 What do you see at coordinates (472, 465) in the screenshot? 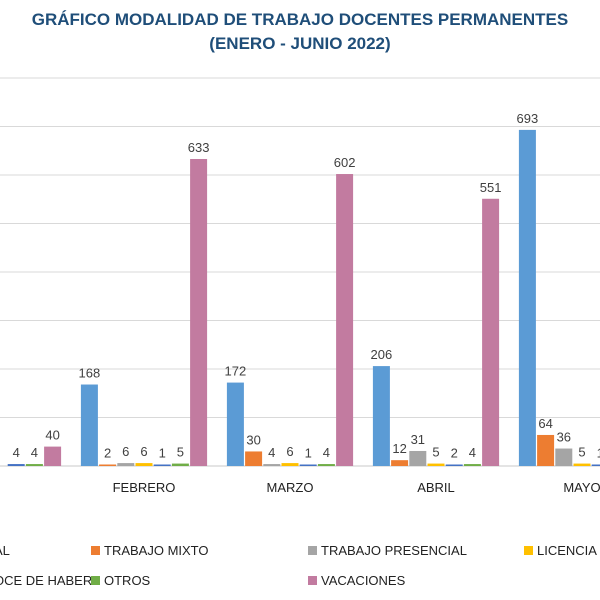
I see `bar-abril-s5` at bounding box center [472, 465].